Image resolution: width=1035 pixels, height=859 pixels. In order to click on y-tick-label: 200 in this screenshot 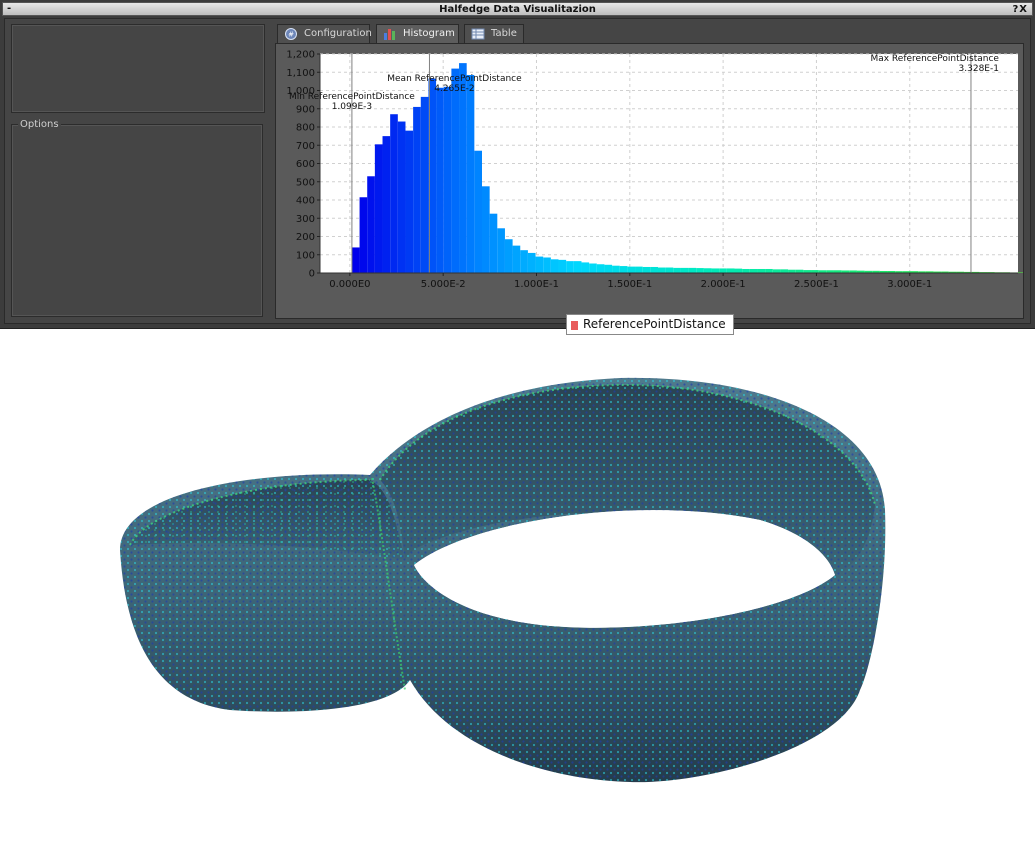, I will do `click(305, 237)`.